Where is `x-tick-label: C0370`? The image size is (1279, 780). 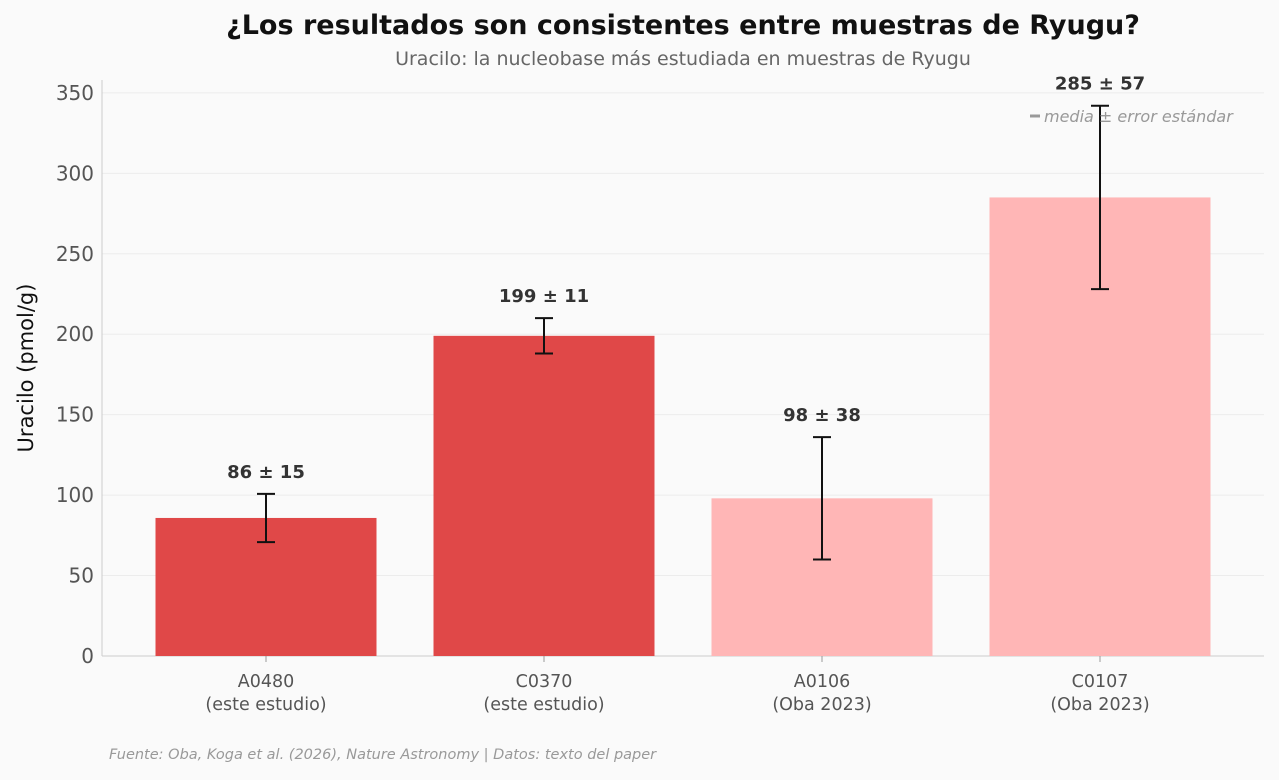
x-tick-label: C0370 is located at coordinates (544, 682).